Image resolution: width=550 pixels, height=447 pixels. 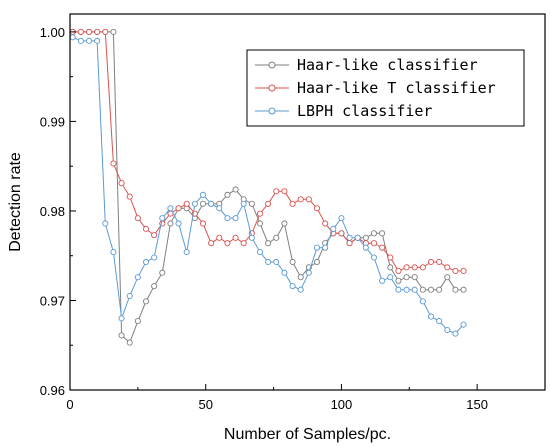 I want to click on x-tick-label: 0, so click(x=69, y=404).